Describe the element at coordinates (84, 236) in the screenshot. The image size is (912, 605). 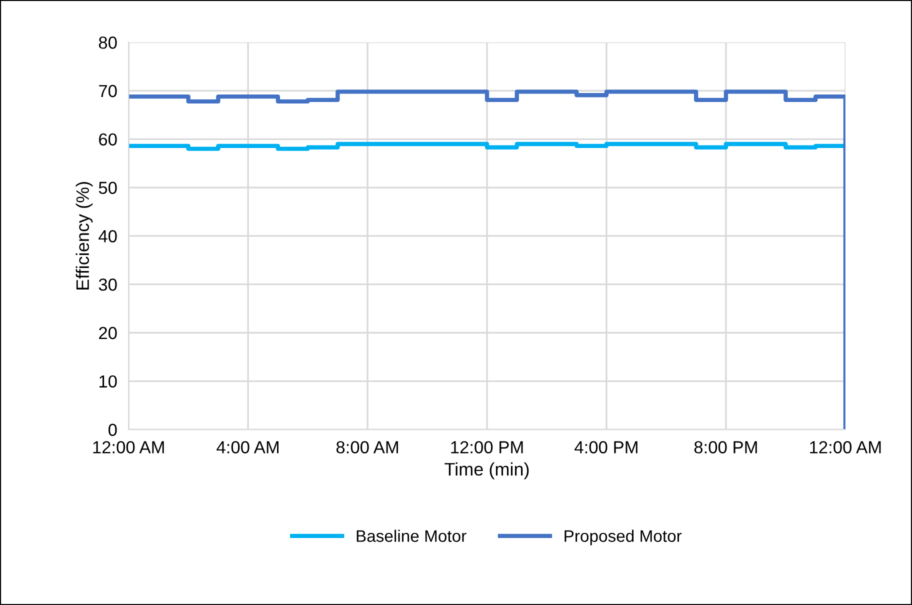
I see `y-axis-title: Efficiency (%)` at that location.